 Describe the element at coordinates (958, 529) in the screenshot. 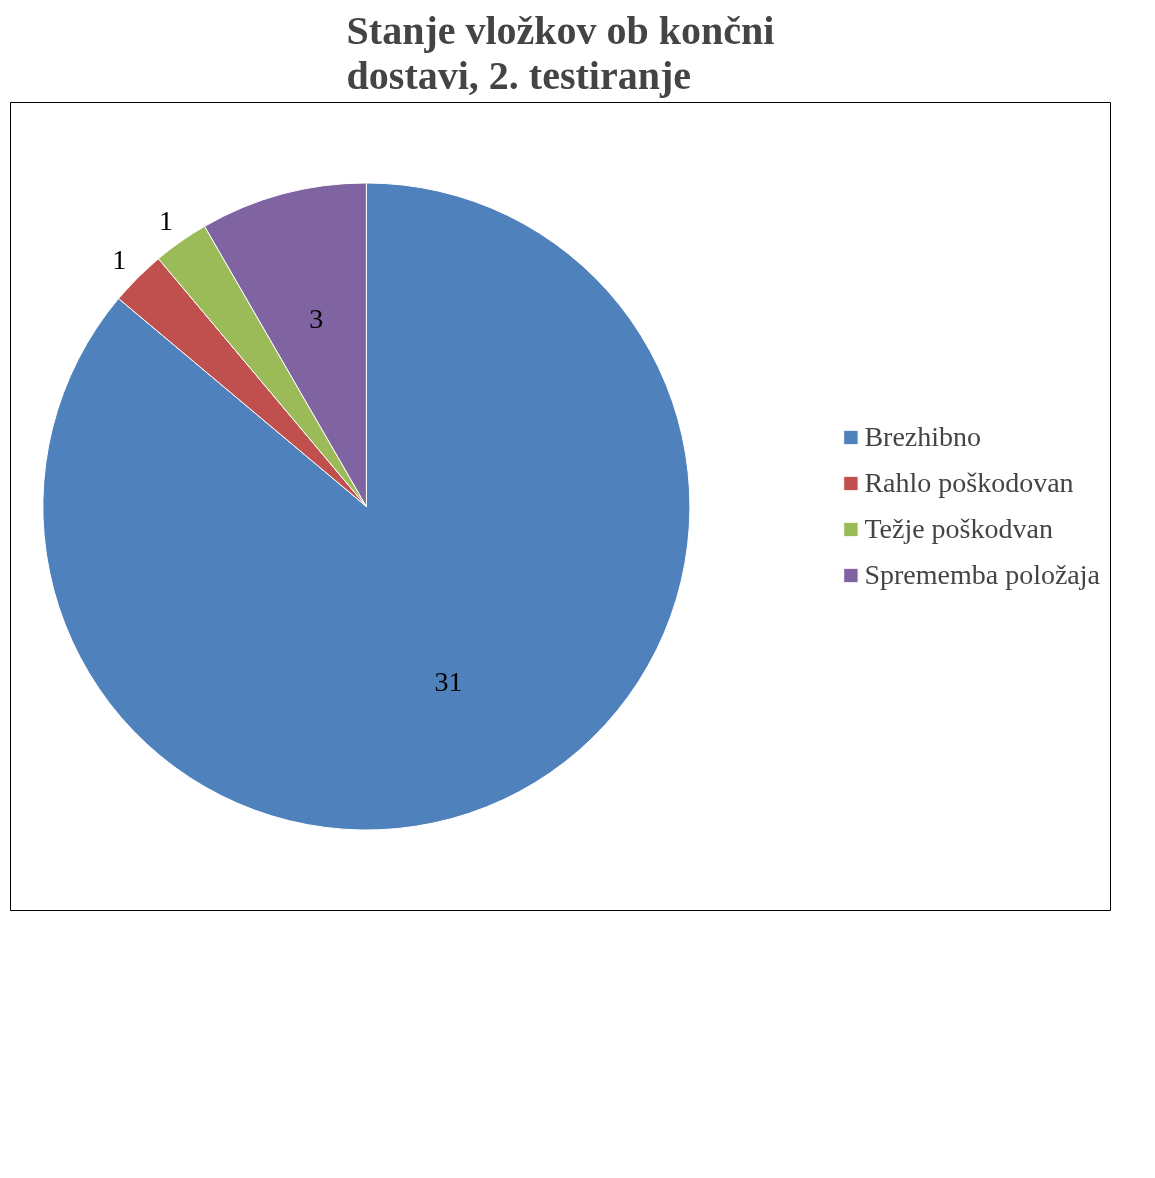

I see `legend-label: Težje poškodvan` at that location.